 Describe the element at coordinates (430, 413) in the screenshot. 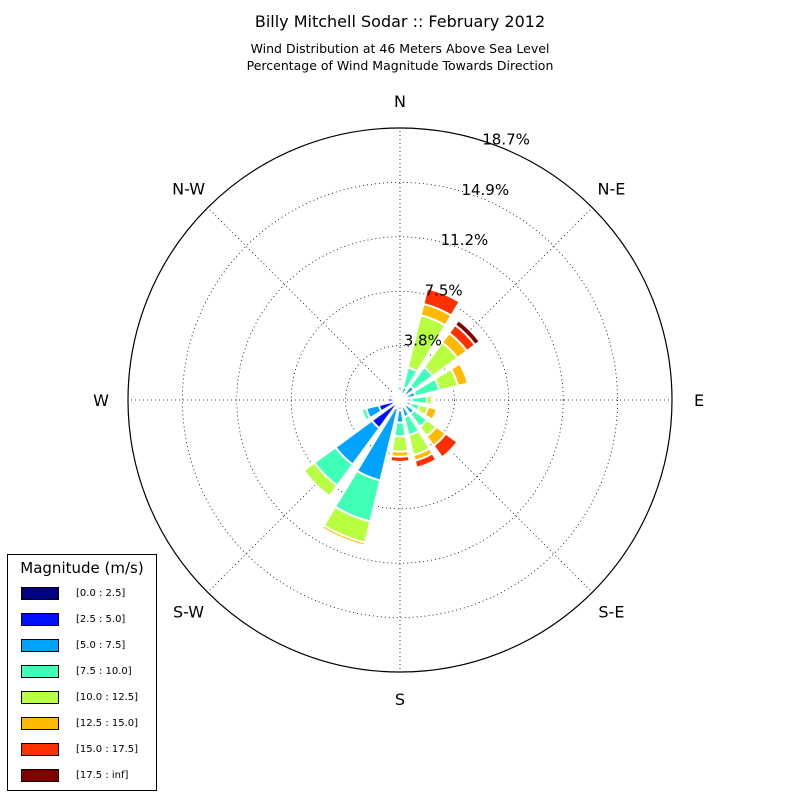

I see `bar-dir5-bin5` at that location.